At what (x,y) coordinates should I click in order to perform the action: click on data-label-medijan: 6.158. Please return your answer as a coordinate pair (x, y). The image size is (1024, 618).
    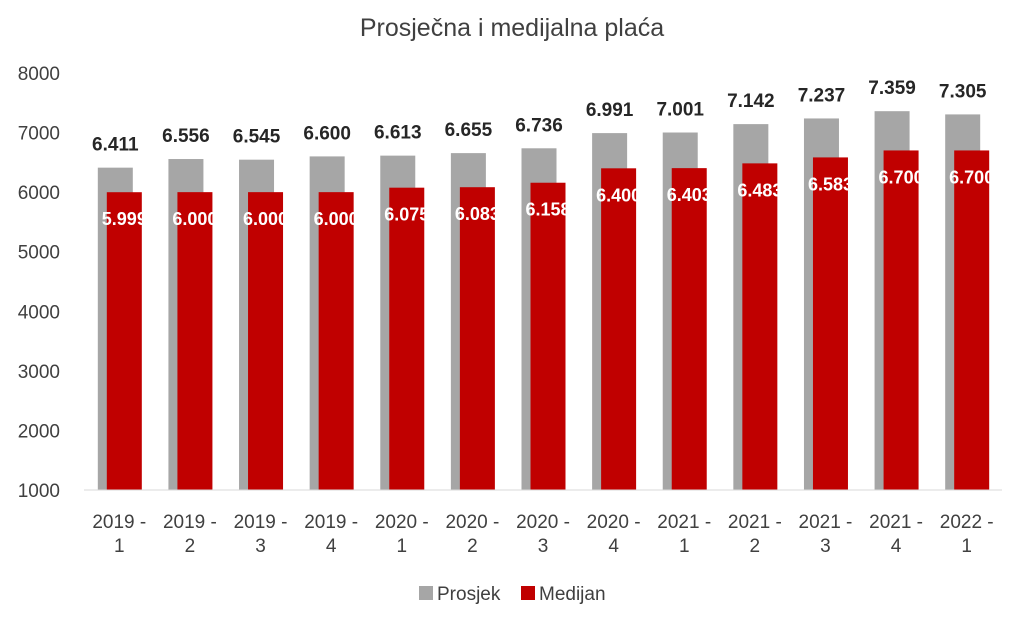
    Looking at the image, I should click on (547, 210).